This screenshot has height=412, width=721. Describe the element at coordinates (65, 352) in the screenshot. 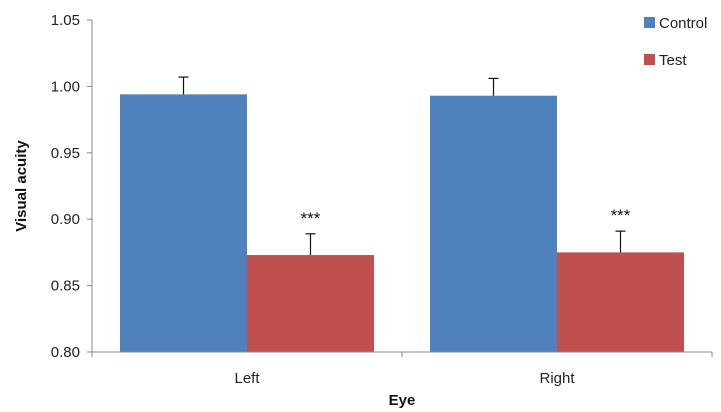

I see `y-tick-label: 0.80` at that location.